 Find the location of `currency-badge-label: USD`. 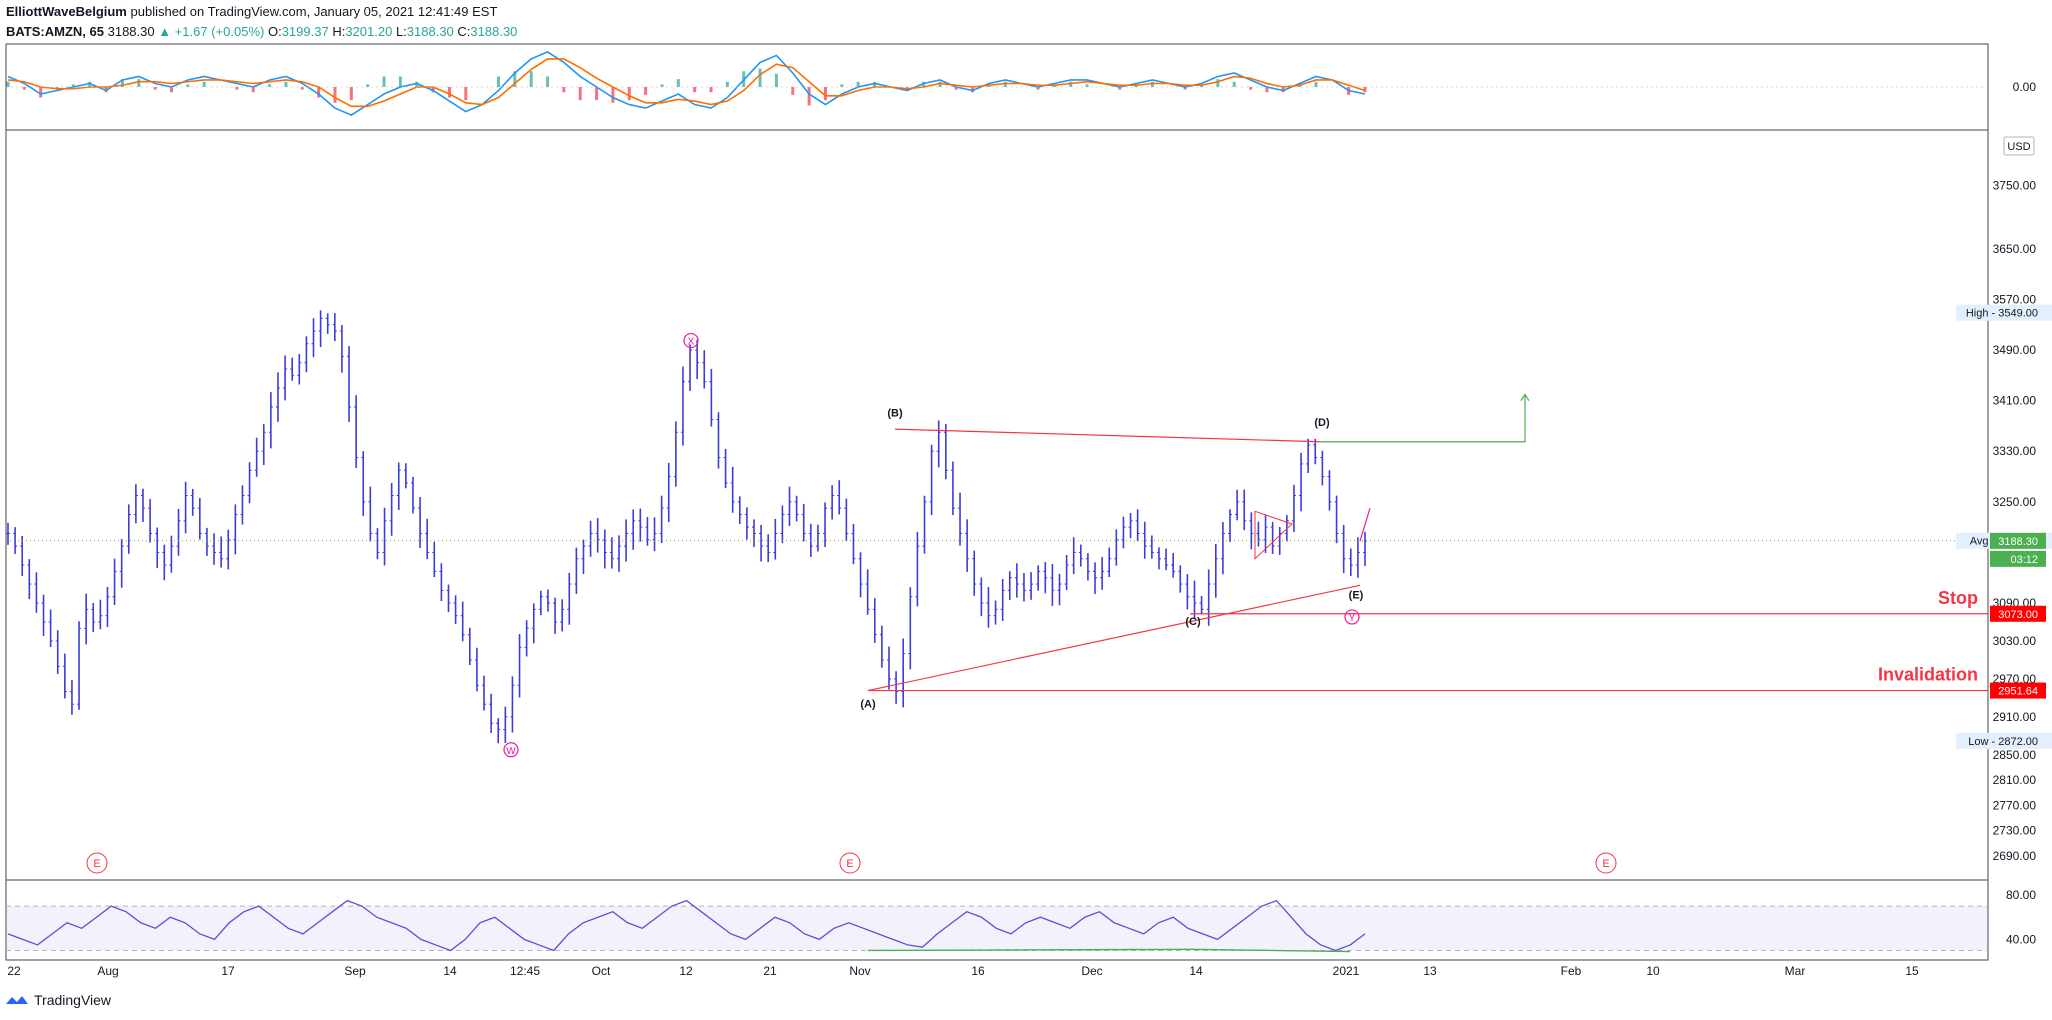

currency-badge-label: USD is located at coordinates (2018, 147).